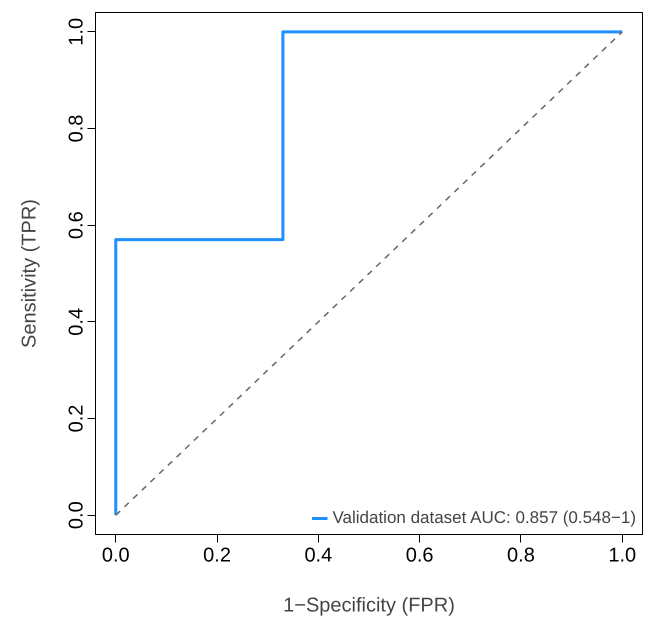  What do you see at coordinates (77, 32) in the screenshot?
I see `y-tick-label: 1.0` at bounding box center [77, 32].